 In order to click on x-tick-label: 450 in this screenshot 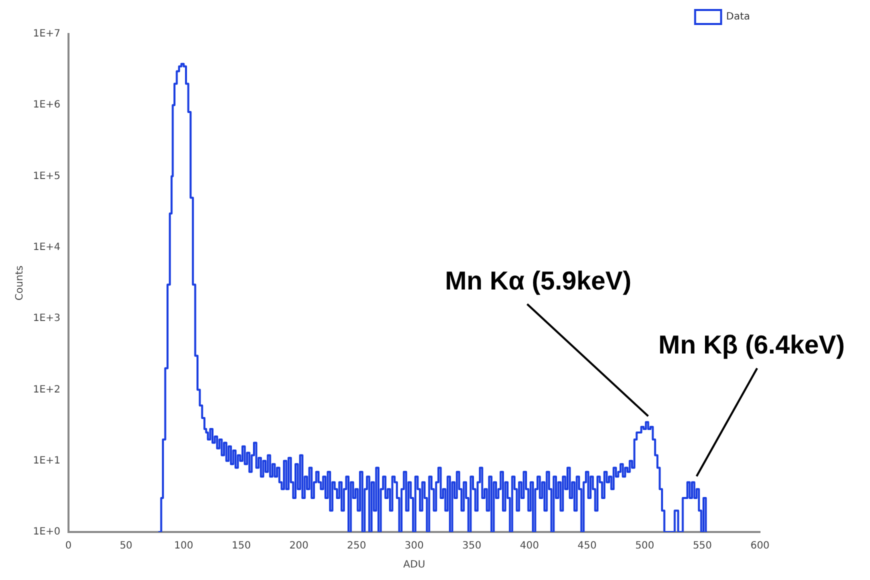, I will do `click(587, 546)`.